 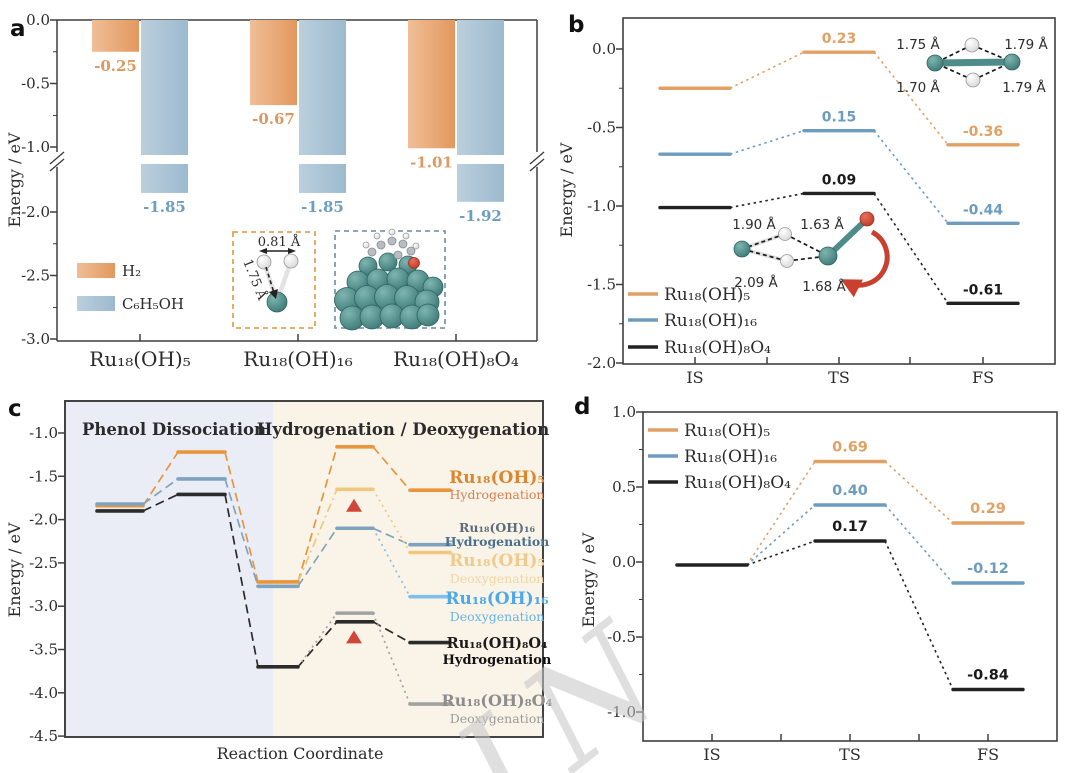 What do you see at coordinates (983, 210) in the screenshot?
I see `fs-value-label: -0.44` at bounding box center [983, 210].